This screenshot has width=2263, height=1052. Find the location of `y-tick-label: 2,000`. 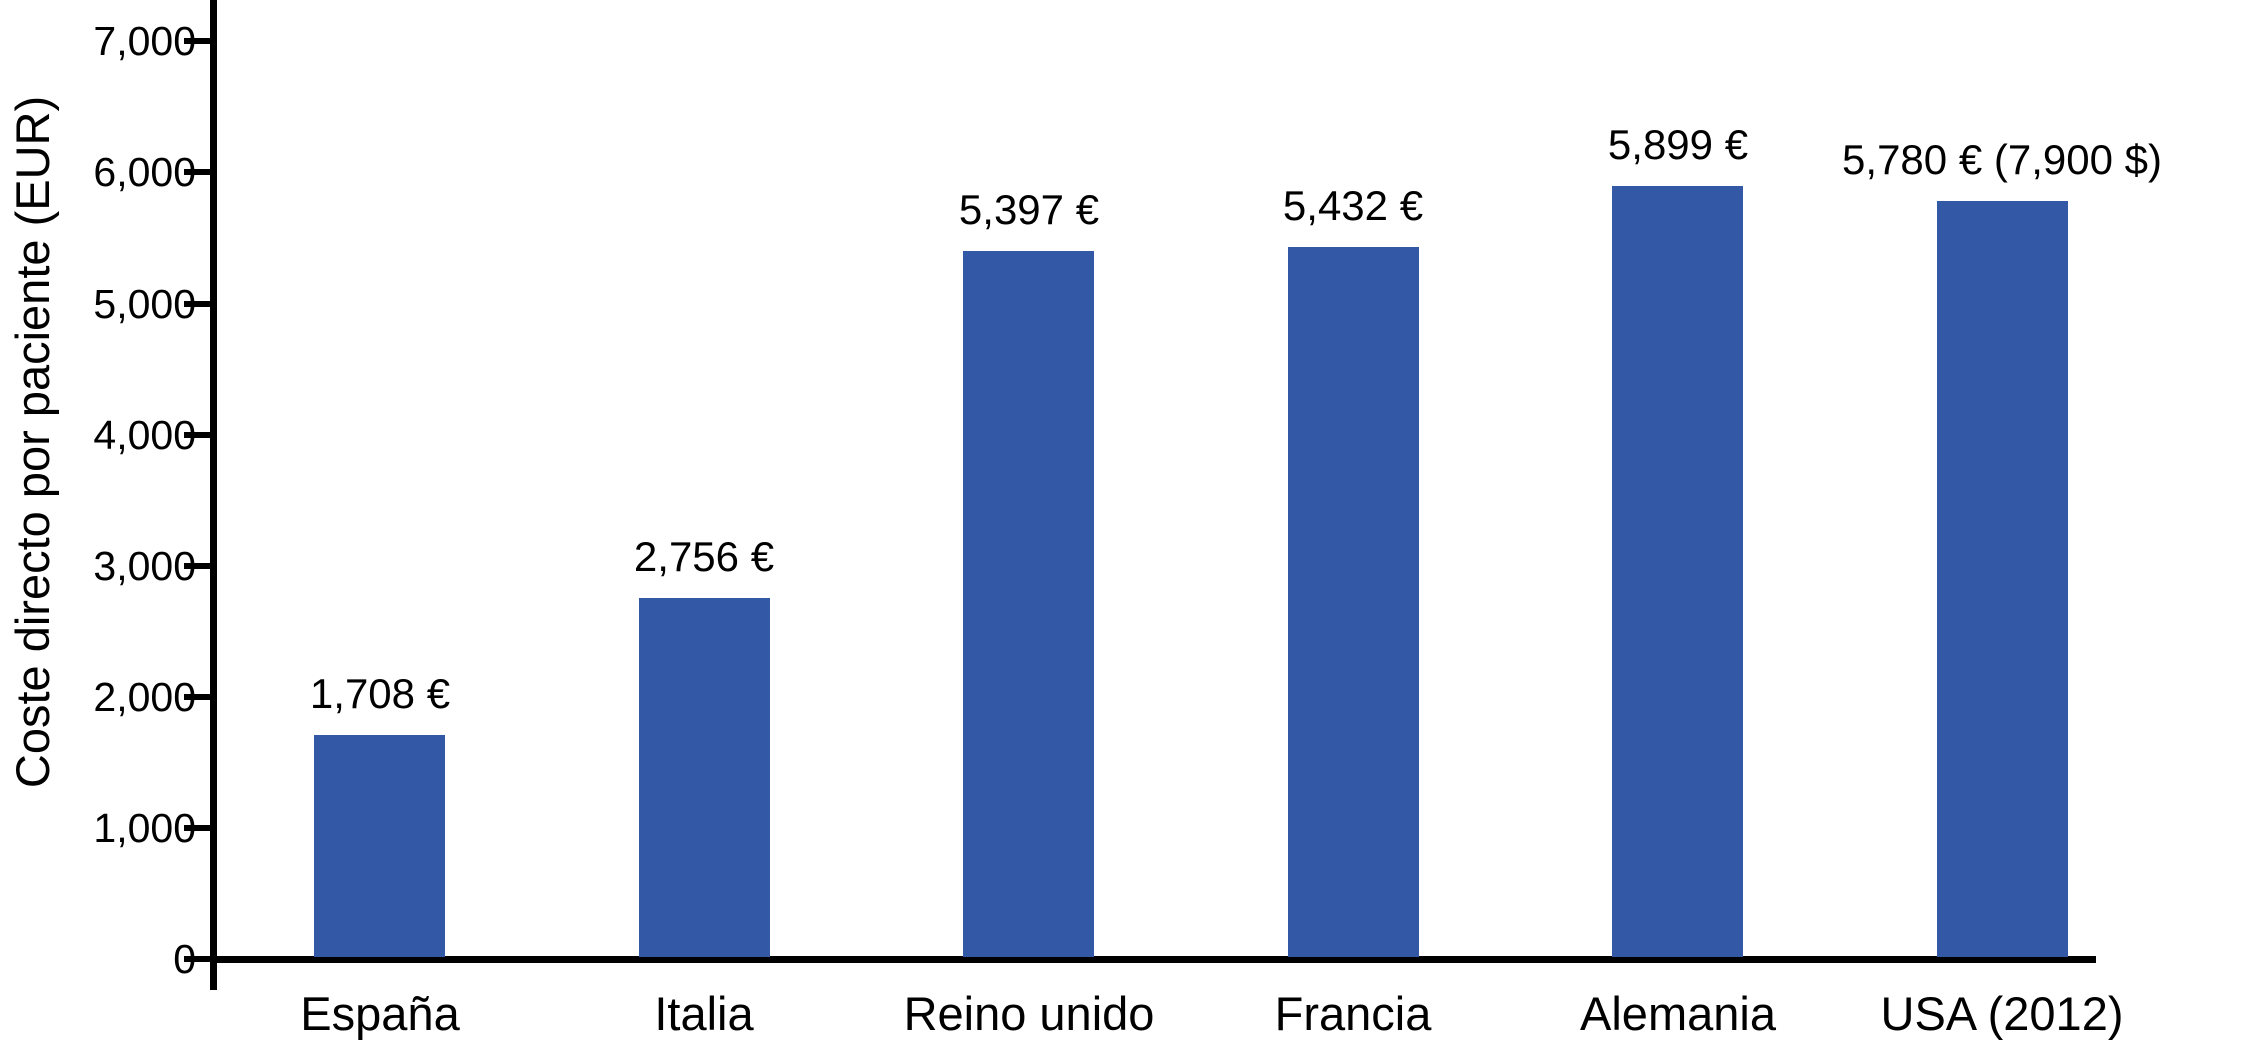

y-tick-label: 2,000 is located at coordinates (144, 697).